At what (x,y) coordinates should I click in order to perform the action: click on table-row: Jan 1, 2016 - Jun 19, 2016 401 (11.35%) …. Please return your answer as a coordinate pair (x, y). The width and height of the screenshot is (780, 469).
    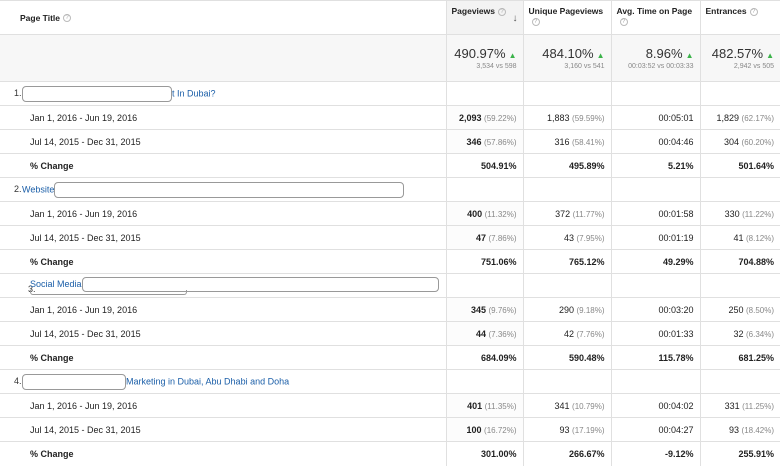
    Looking at the image, I should click on (390, 405).